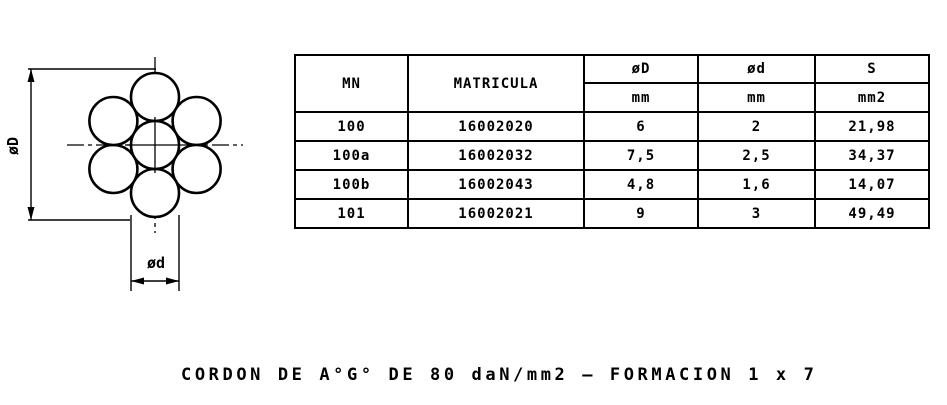 Image resolution: width=947 pixels, height=405 pixels. I want to click on cell-section: 34,37, so click(872, 155).